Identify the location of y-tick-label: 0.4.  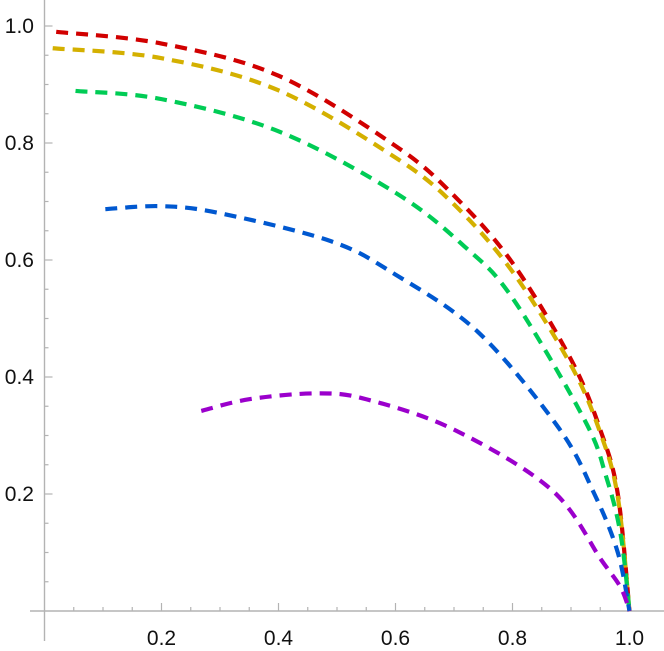
(20, 377).